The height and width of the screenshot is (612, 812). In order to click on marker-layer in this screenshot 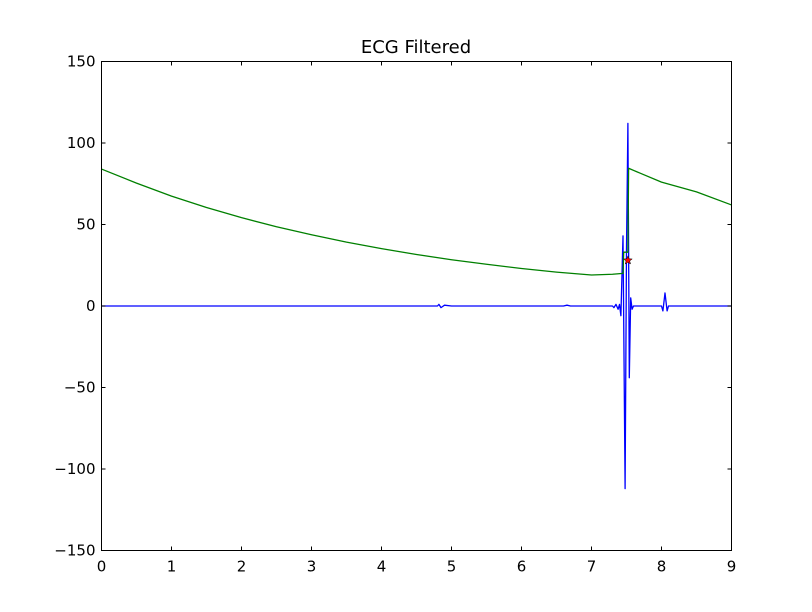, I will do `click(627, 260)`.